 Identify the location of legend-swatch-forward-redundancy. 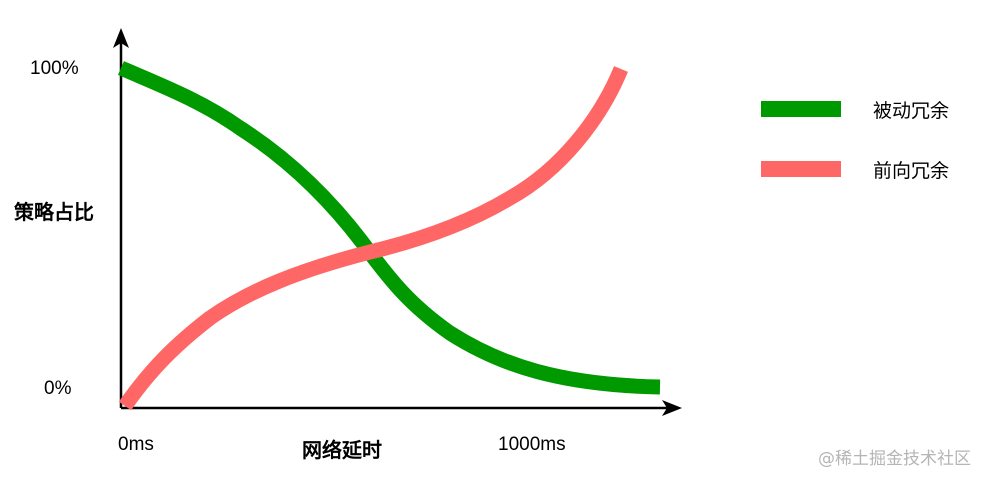
(801, 169).